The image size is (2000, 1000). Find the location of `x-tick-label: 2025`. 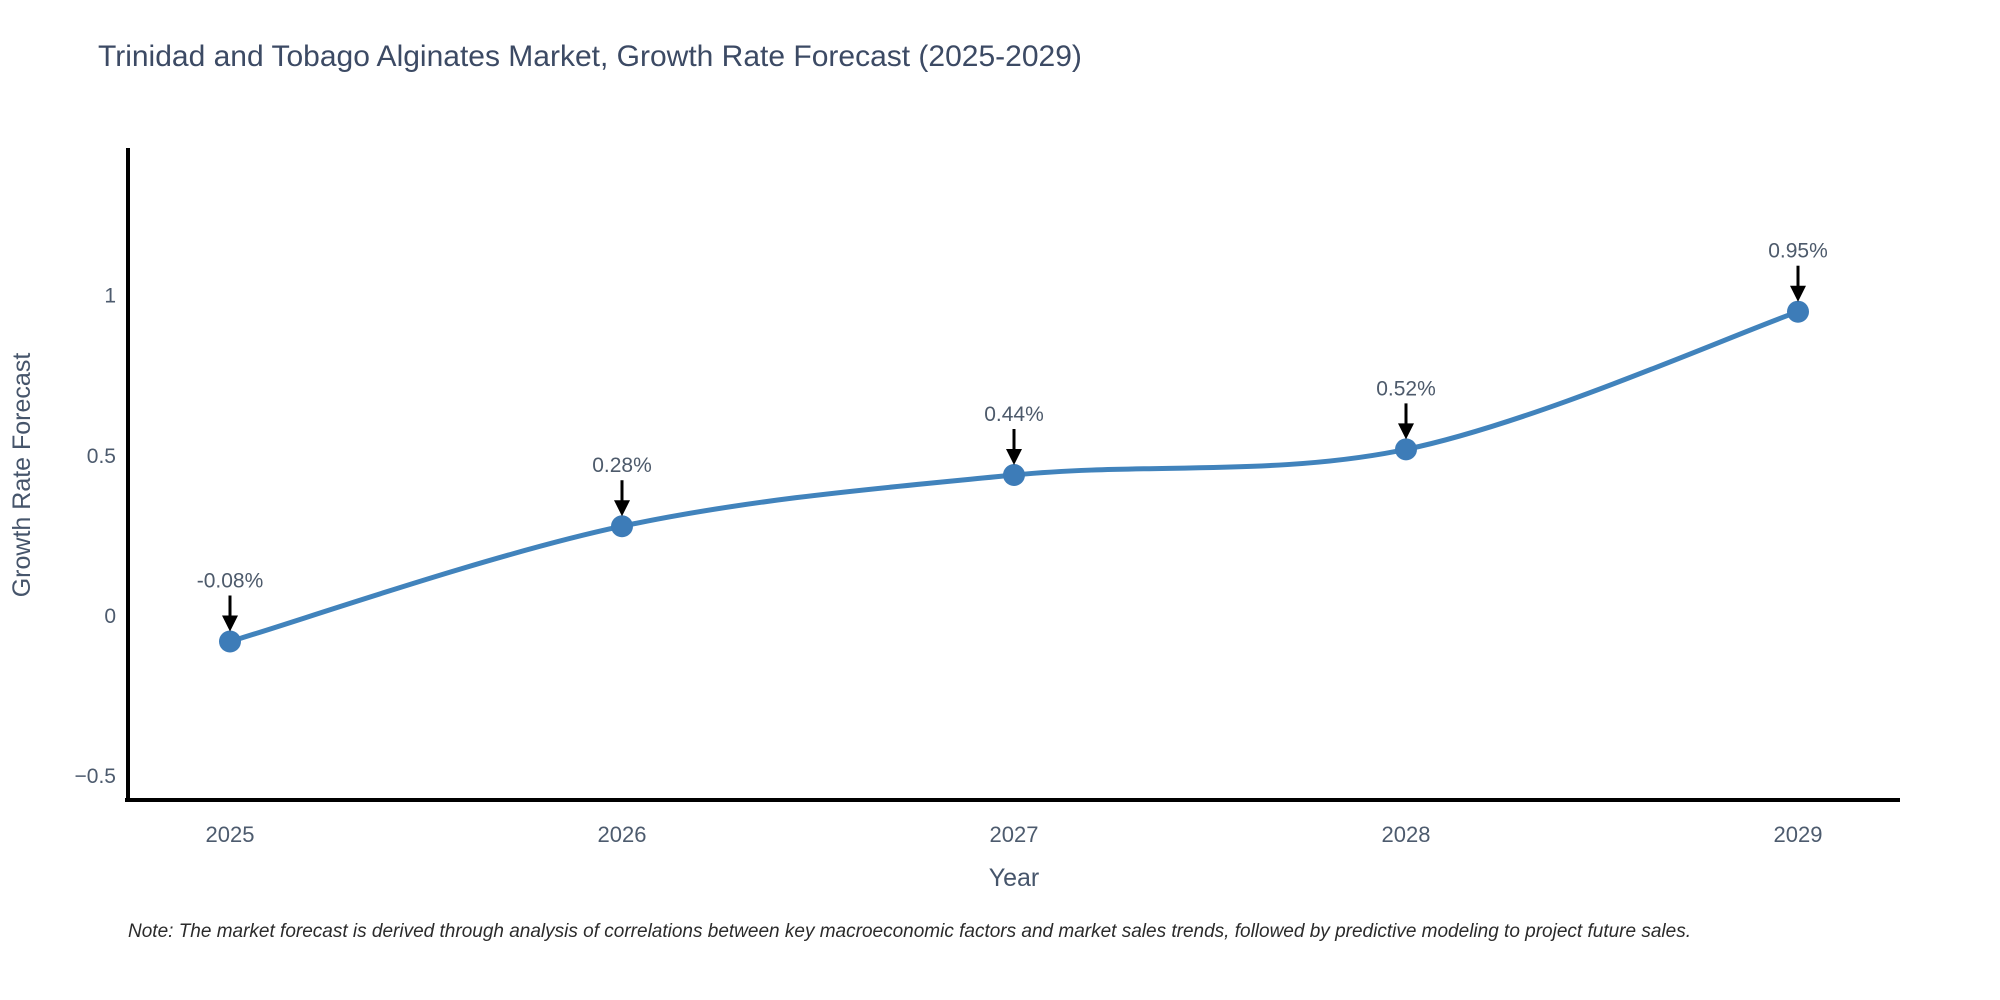

x-tick-label: 2025 is located at coordinates (230, 834).